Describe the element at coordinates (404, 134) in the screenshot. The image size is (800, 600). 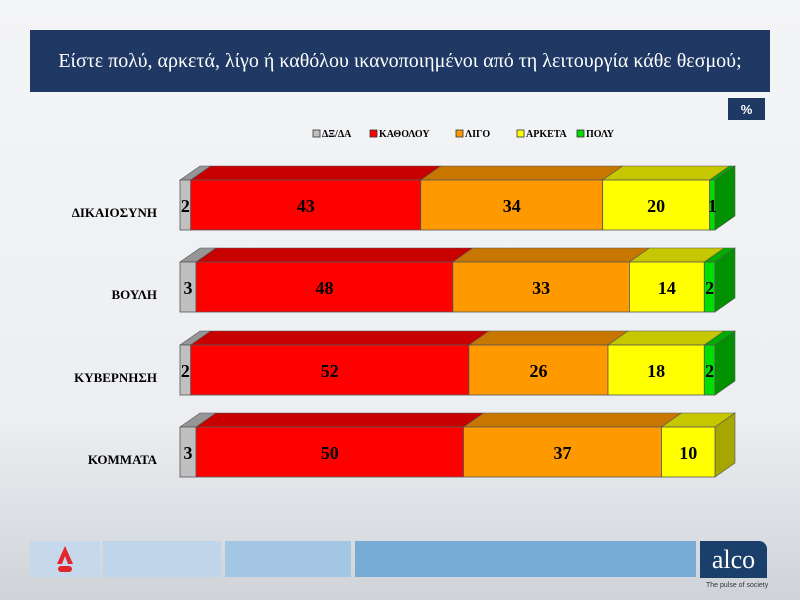
I see `legend-label: ΚΑΘΟΛΟΥ` at that location.